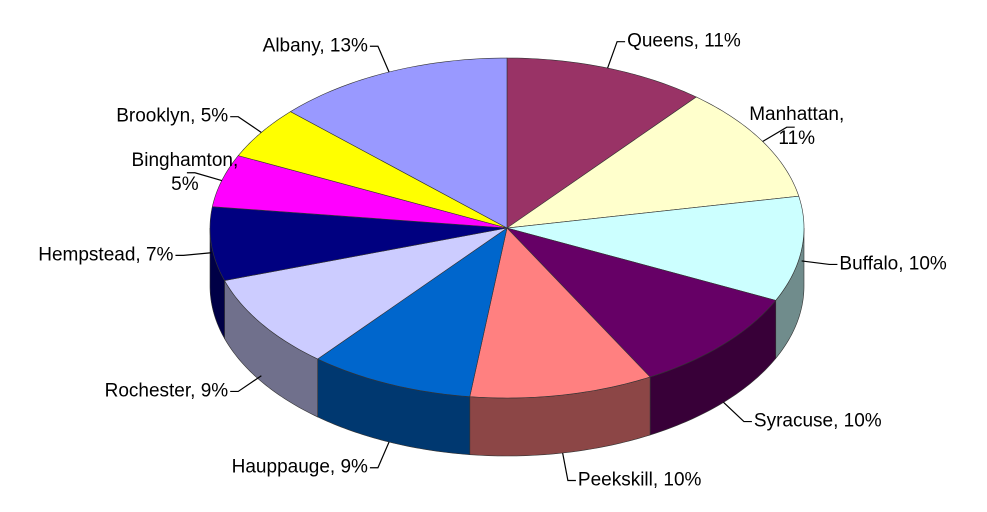 This screenshot has width=987, height=512. Describe the element at coordinates (315, 45) in the screenshot. I see `data-label: Albany, 13%` at that location.